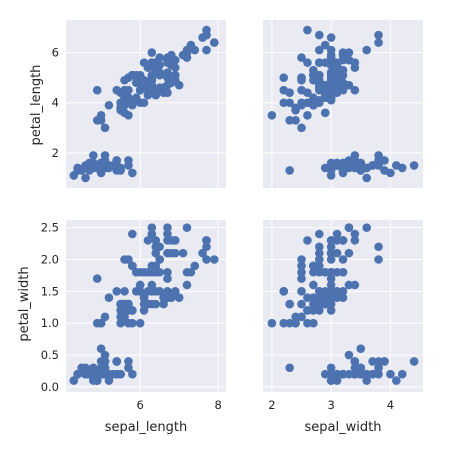 This screenshot has width=450, height=450. I want to click on y-tick-label: 1.0, so click(50, 323).